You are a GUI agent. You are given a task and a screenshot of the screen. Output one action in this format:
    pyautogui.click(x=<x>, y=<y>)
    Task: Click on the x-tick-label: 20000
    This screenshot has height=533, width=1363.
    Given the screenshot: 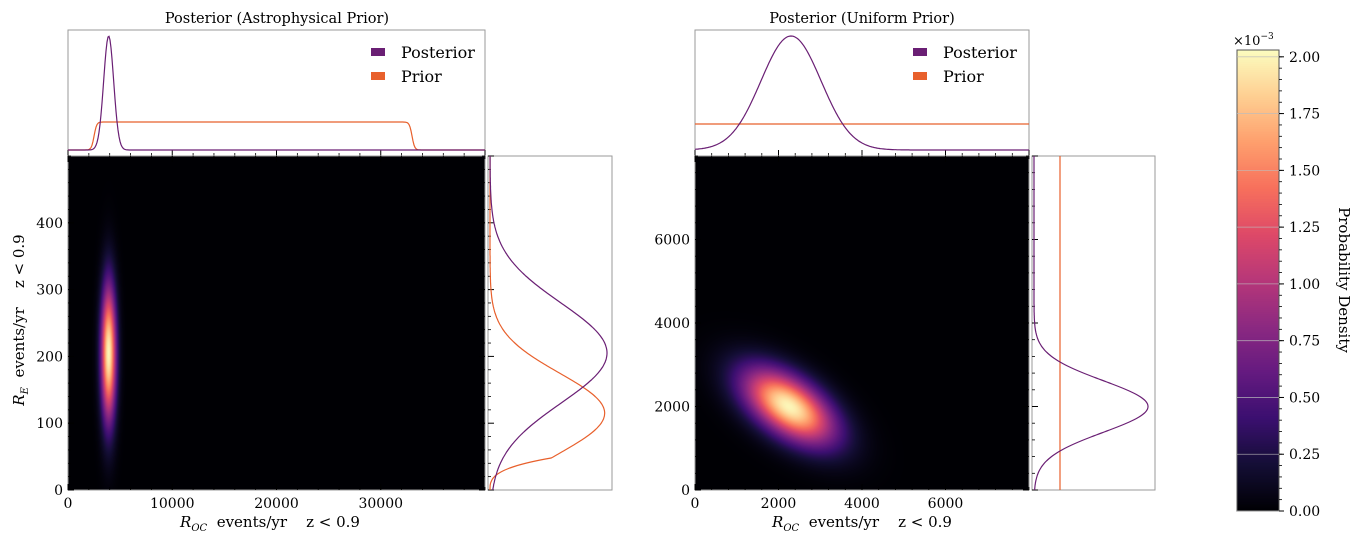 What is the action you would take?
    pyautogui.click(x=276, y=504)
    